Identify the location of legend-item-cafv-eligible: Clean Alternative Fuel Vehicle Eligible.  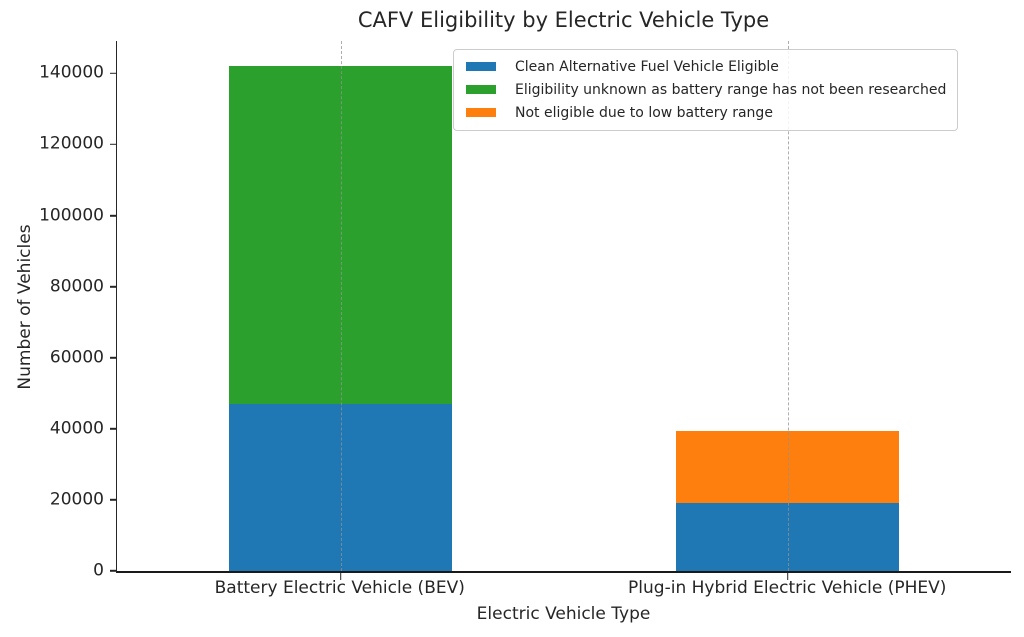
(706, 66).